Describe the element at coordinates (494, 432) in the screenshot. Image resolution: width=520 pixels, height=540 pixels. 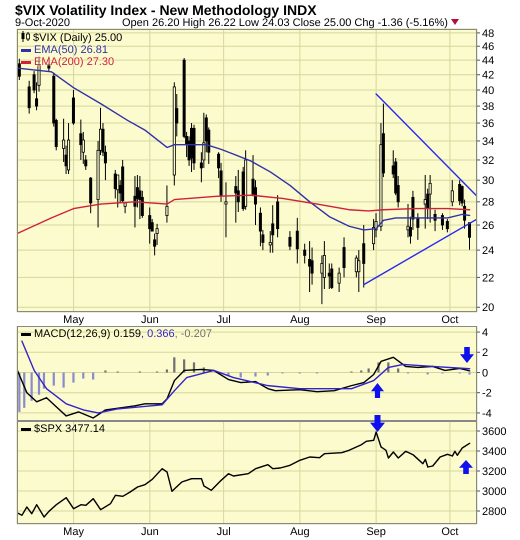
I see `y-tick-label: 3600` at that location.